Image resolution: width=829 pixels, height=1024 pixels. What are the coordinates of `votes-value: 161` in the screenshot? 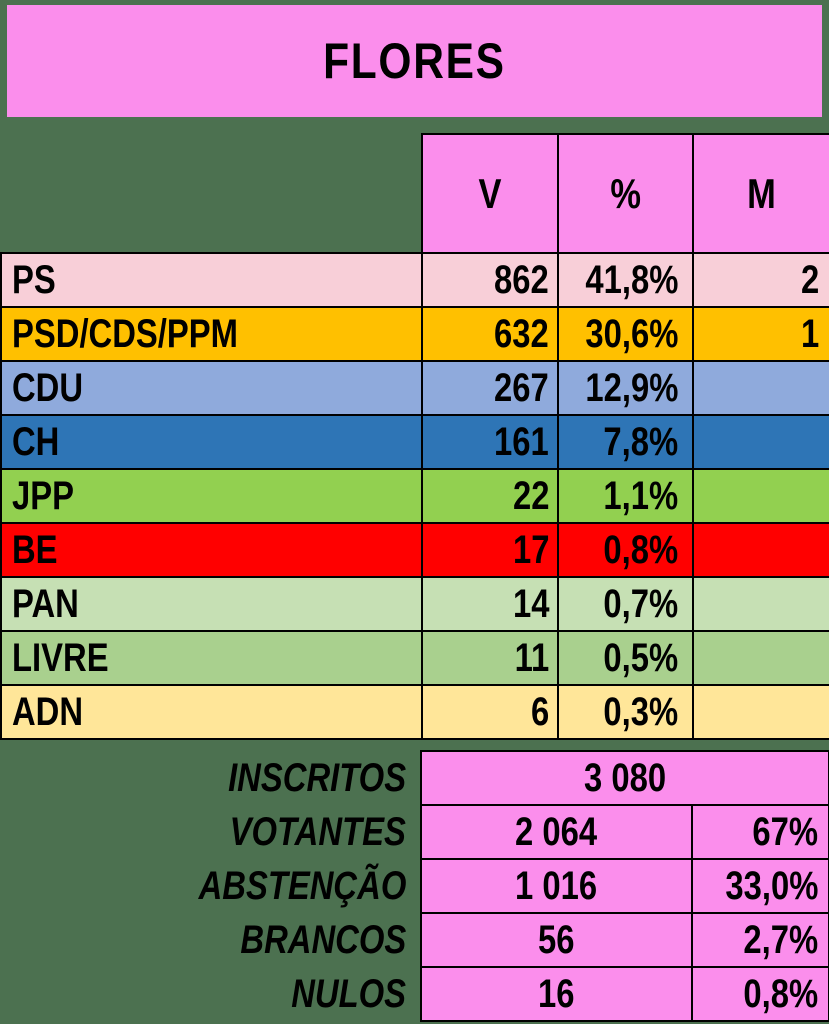 It's located at (521, 441).